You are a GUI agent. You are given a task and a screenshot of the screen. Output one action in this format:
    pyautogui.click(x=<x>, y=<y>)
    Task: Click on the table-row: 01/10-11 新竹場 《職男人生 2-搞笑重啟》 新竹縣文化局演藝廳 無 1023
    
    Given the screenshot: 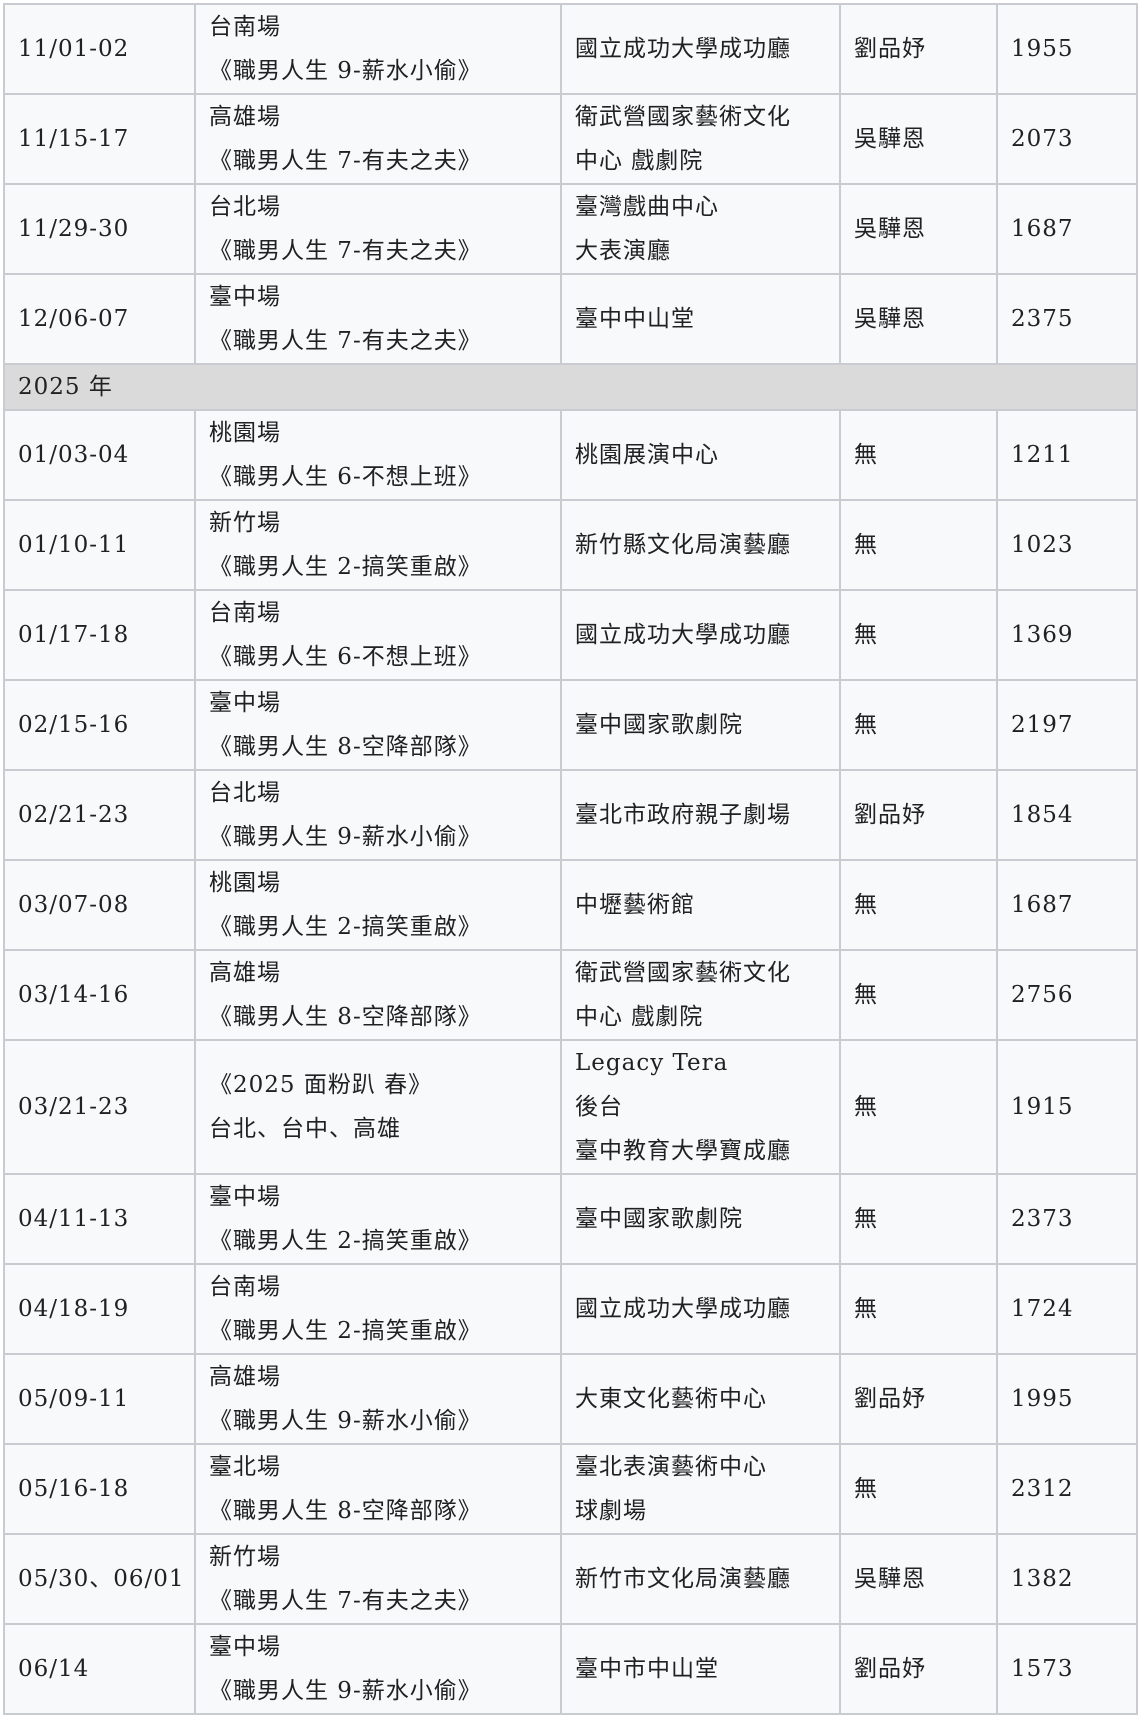 What is the action you would take?
    pyautogui.click(x=570, y=545)
    